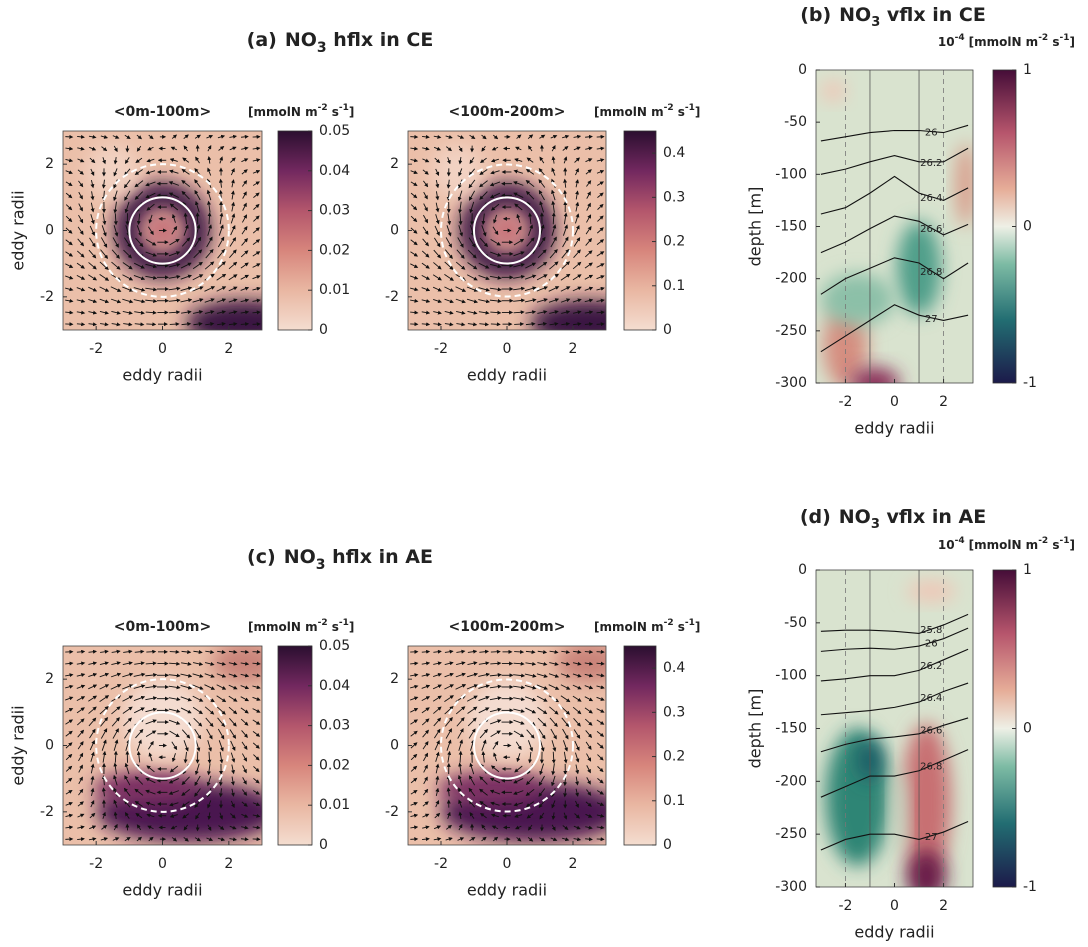 This screenshot has height=947, width=1088. Describe the element at coordinates (344, 108) in the screenshot. I see `text-part: -1` at that location.